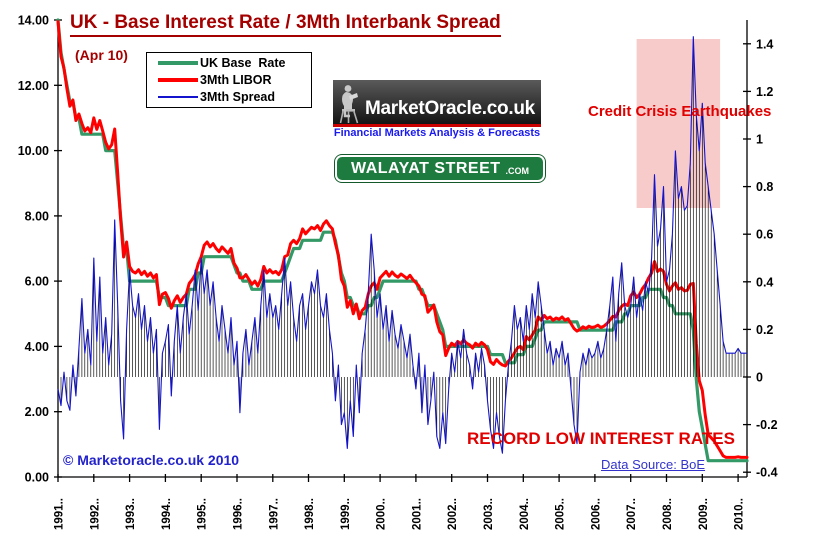 The width and height of the screenshot is (816, 534). What do you see at coordinates (40, 249) in the screenshot?
I see `left-axis-ticks: 14.00 12.00 10.00 8.00 6.00 4.00 2.00 0.00` at bounding box center [40, 249].